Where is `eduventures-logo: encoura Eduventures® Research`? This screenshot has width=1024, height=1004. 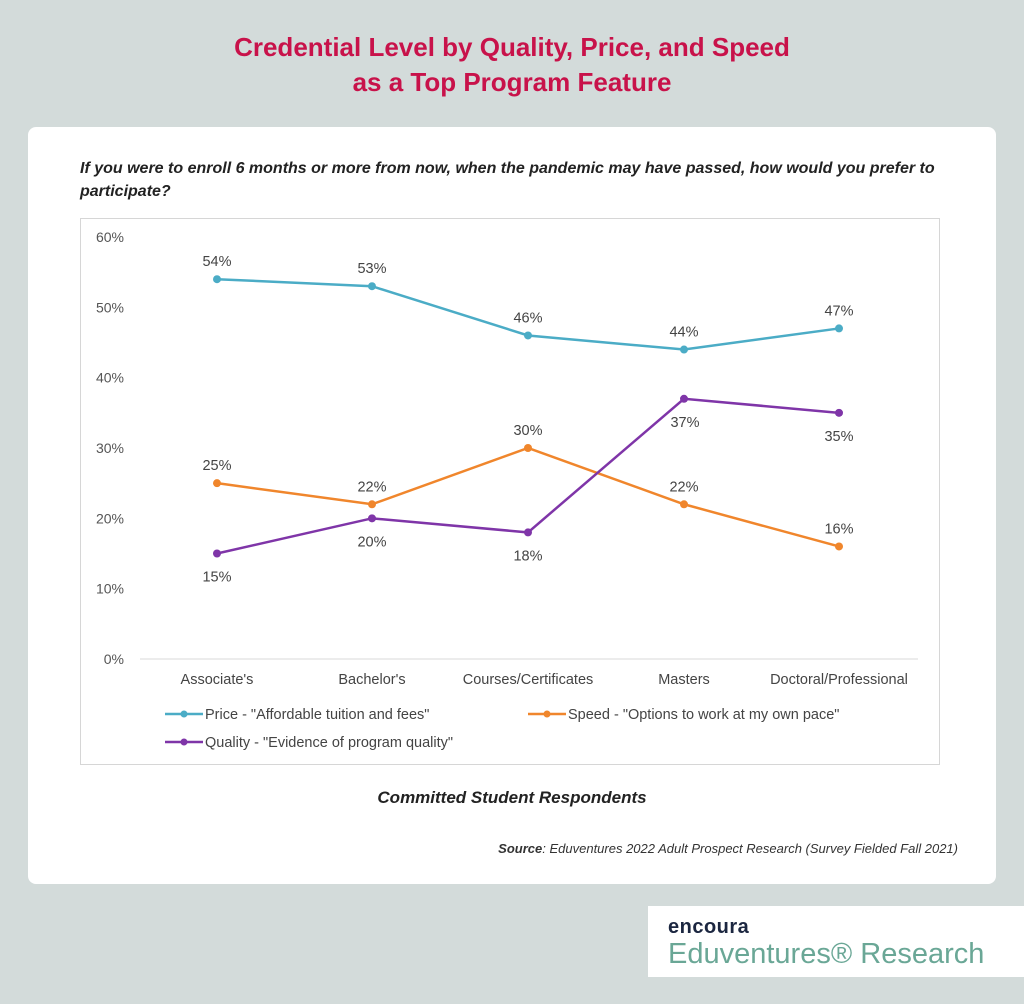
eduventures-logo: encoura Eduventures® Research is located at coordinates (836, 941).